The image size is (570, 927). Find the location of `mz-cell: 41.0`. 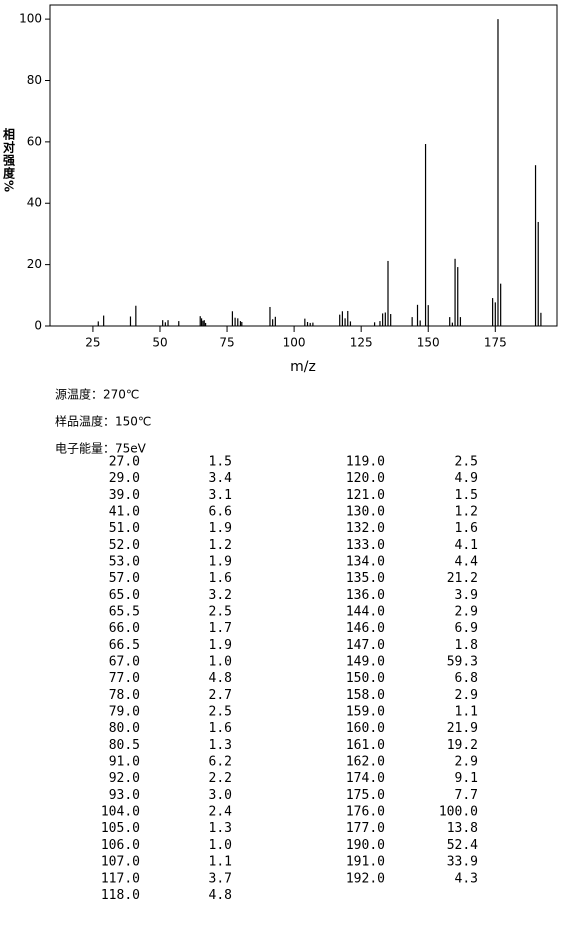

mz-cell: 41.0 is located at coordinates (124, 512).